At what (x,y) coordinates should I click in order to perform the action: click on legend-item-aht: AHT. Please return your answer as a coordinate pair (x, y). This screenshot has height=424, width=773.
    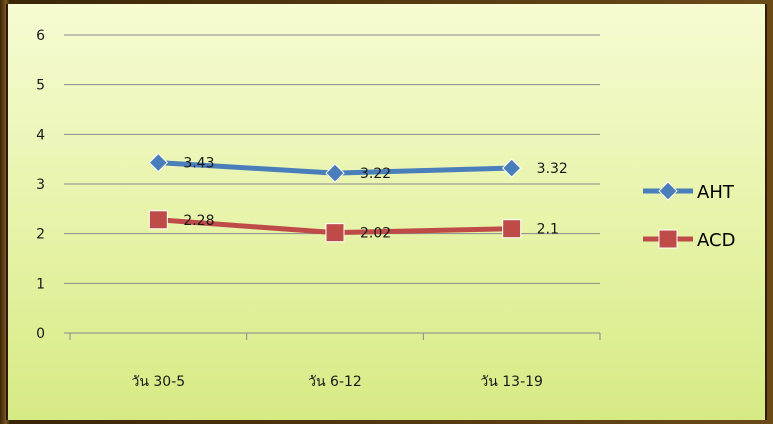
    Looking at the image, I should click on (689, 192).